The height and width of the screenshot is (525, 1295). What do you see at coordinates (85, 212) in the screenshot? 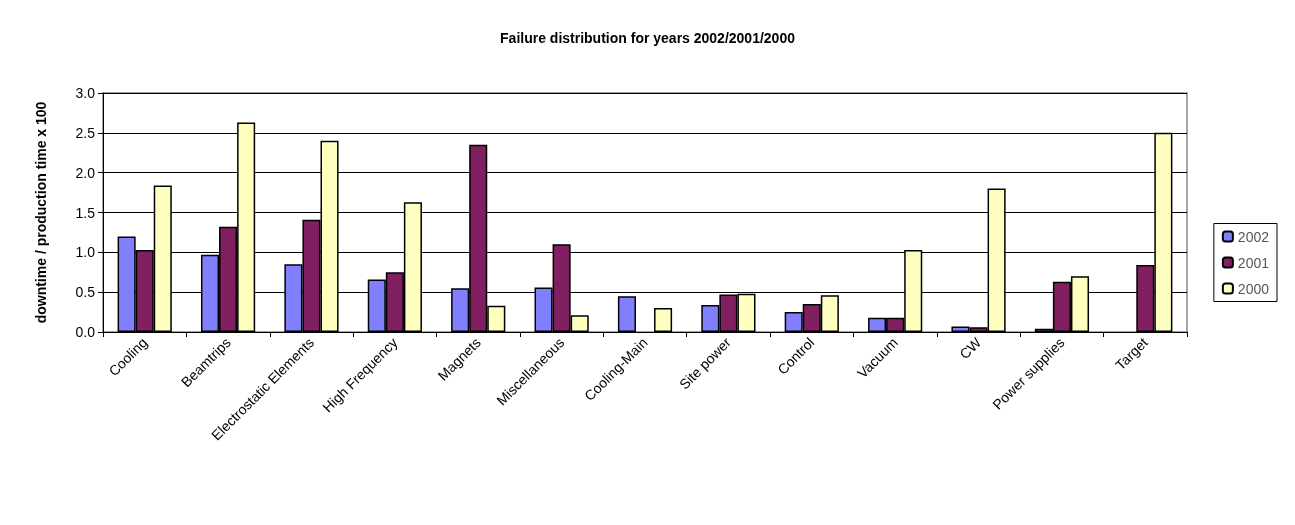
I see `y-tick-label: 1.5` at bounding box center [85, 212].